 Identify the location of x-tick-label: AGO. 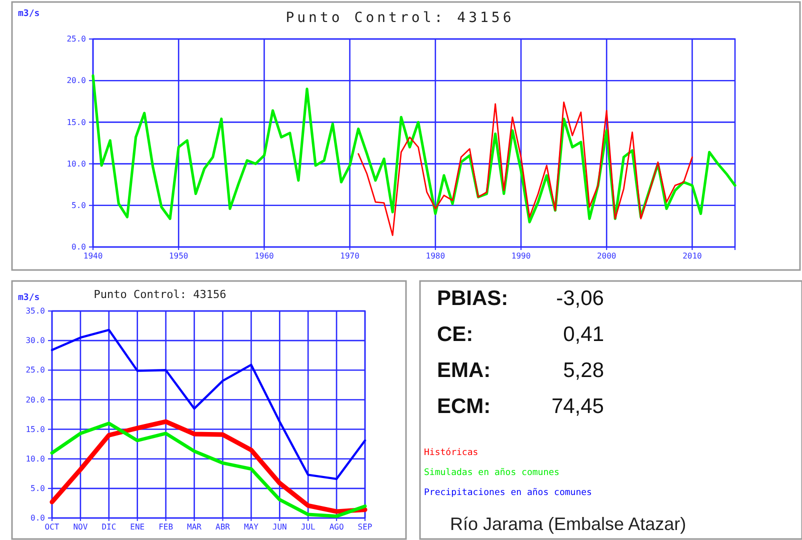
(336, 527).